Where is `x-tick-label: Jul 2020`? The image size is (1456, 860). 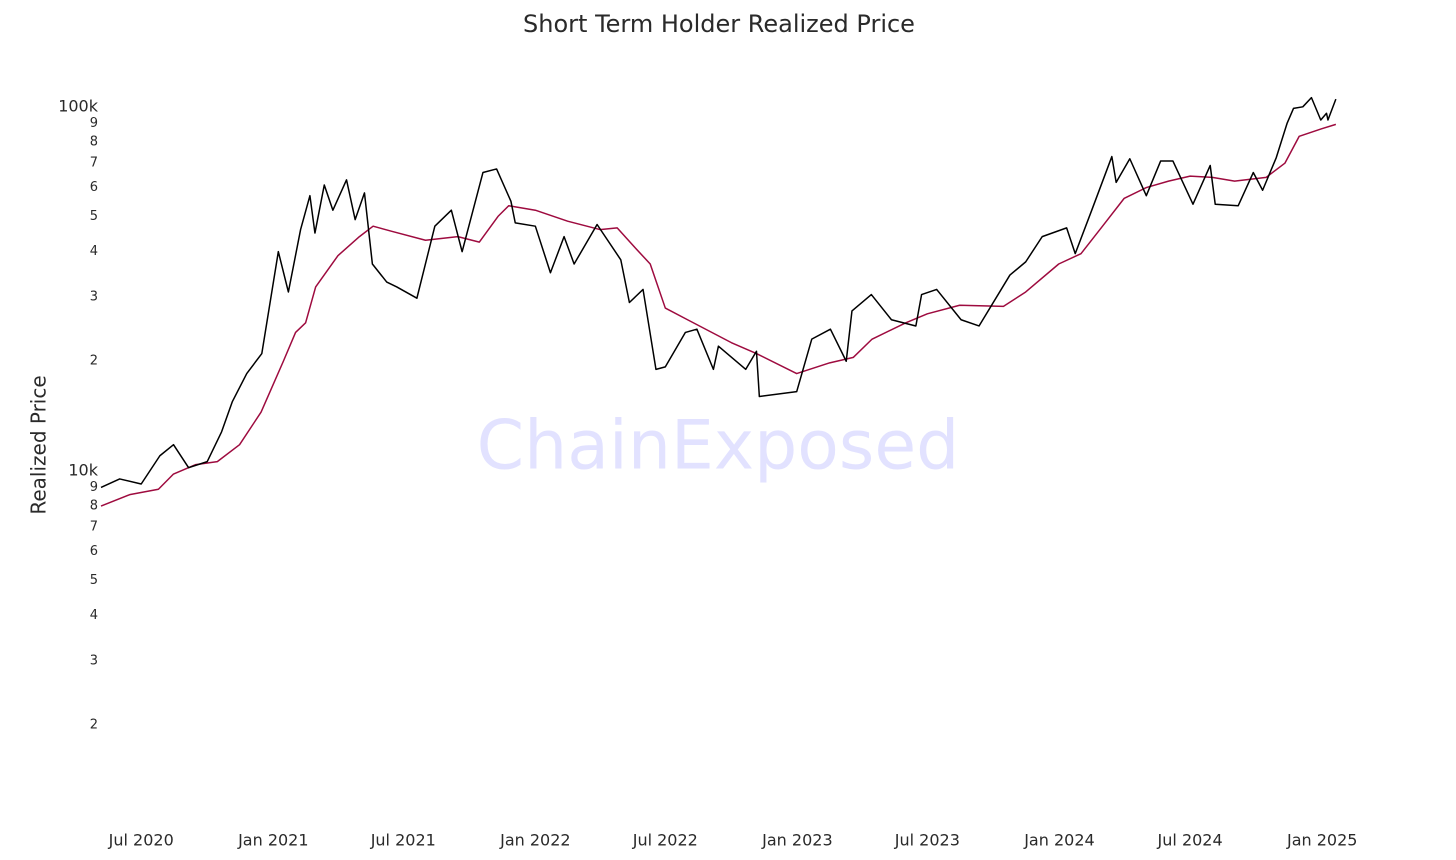
x-tick-label: Jul 2020 is located at coordinates (141, 840).